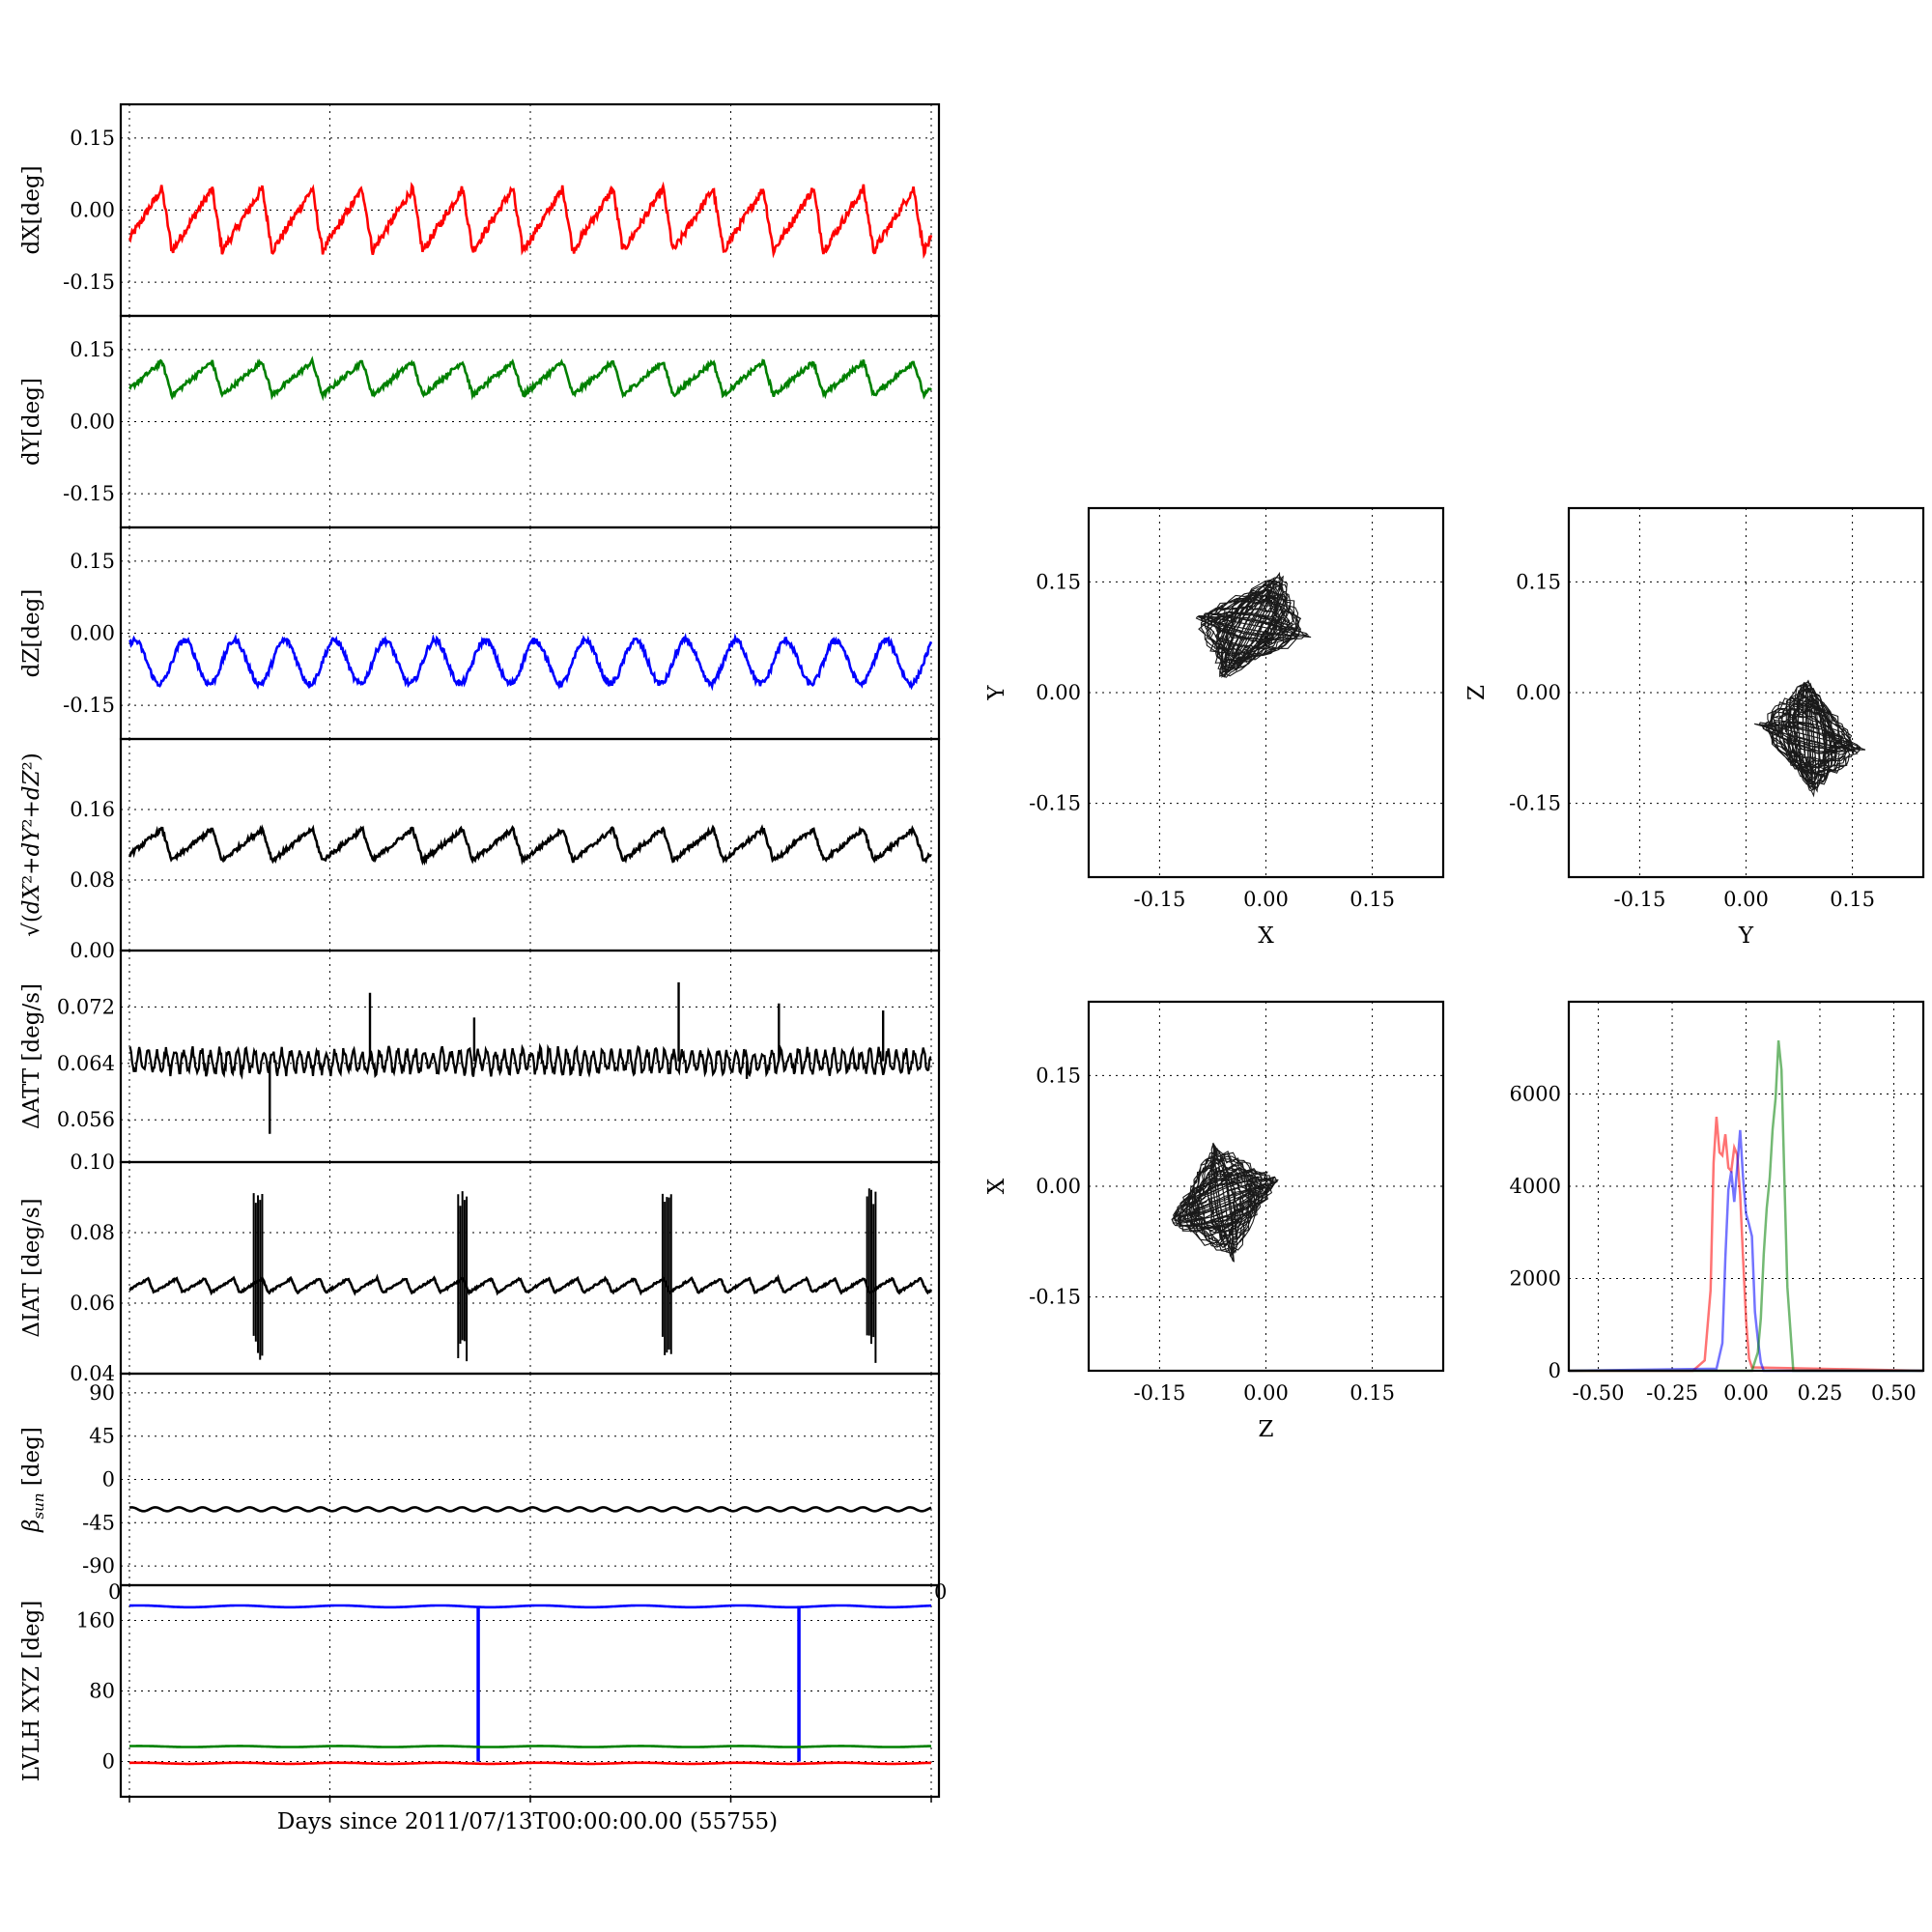 Image resolution: width=1932 pixels, height=1932 pixels. Describe the element at coordinates (1266, 1429) in the screenshot. I see `xlabel-zx: Z` at that location.